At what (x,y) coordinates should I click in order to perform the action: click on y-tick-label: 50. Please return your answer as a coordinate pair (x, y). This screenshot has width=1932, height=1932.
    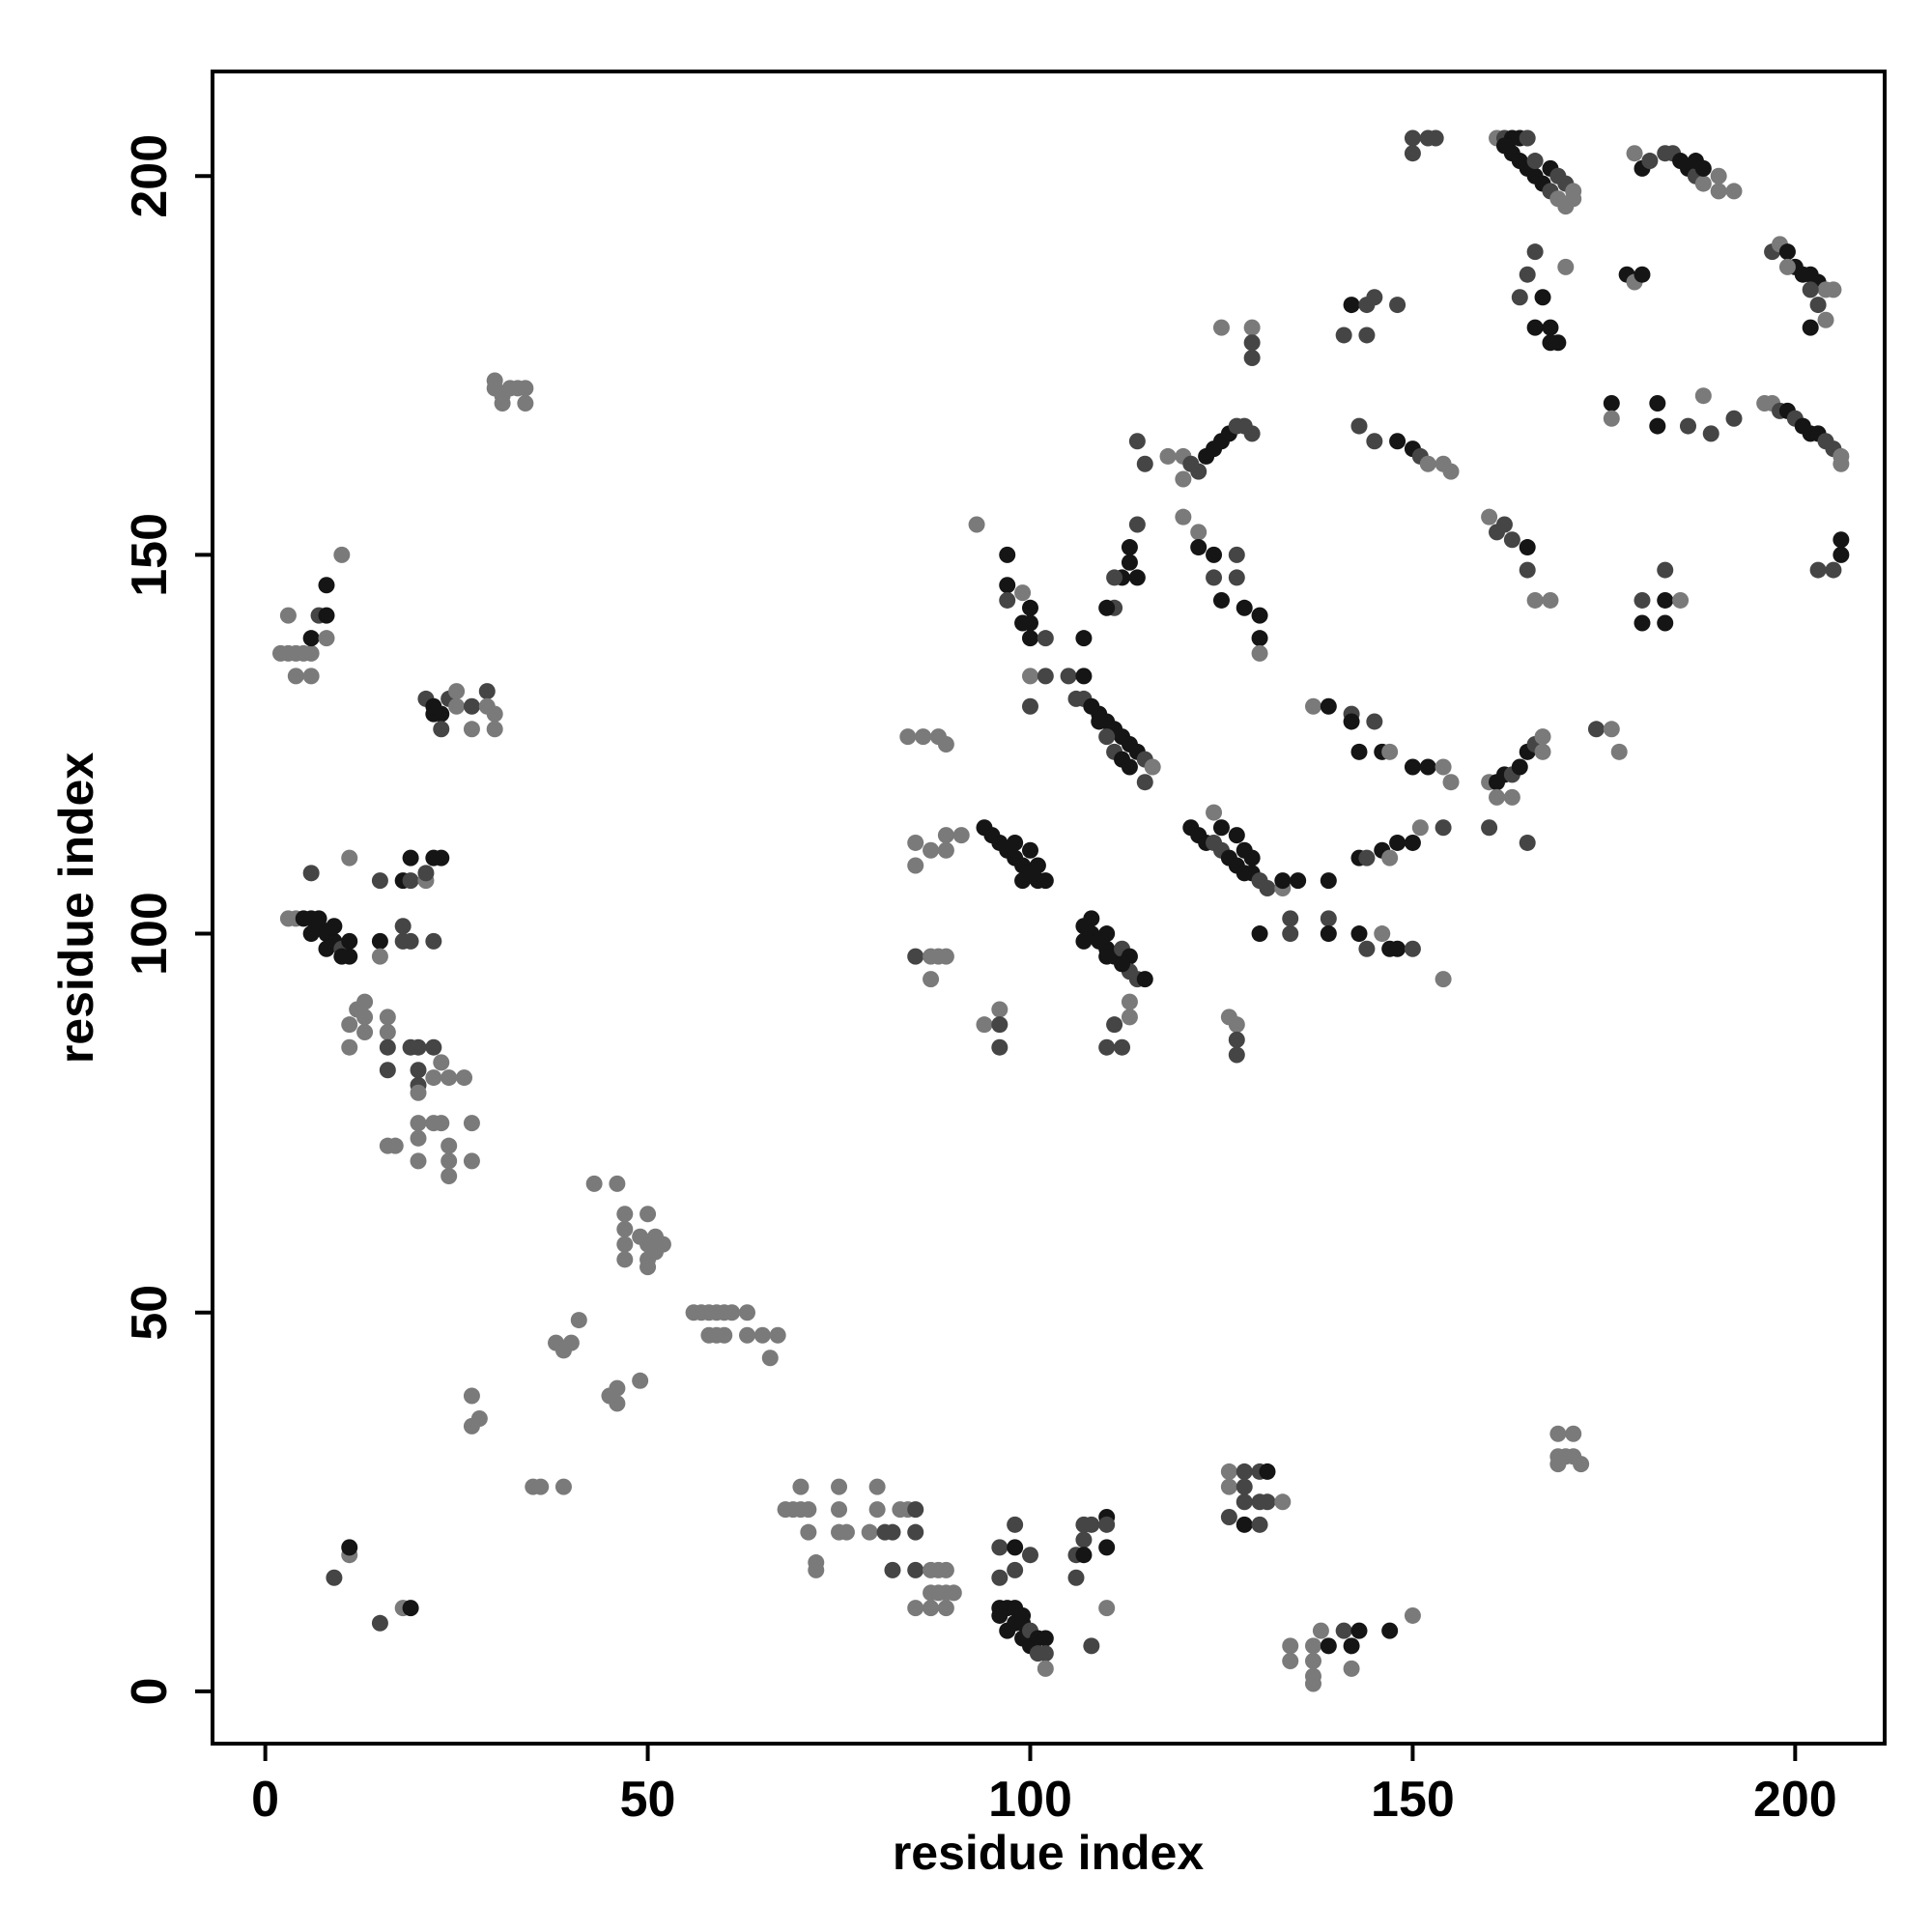
    Looking at the image, I should click on (150, 1313).